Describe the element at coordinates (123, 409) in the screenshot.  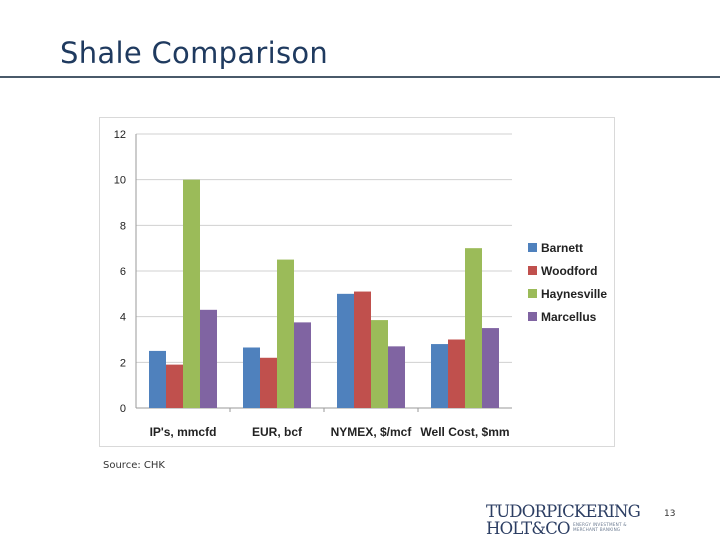
I see `y-tick-label-0: 0` at that location.